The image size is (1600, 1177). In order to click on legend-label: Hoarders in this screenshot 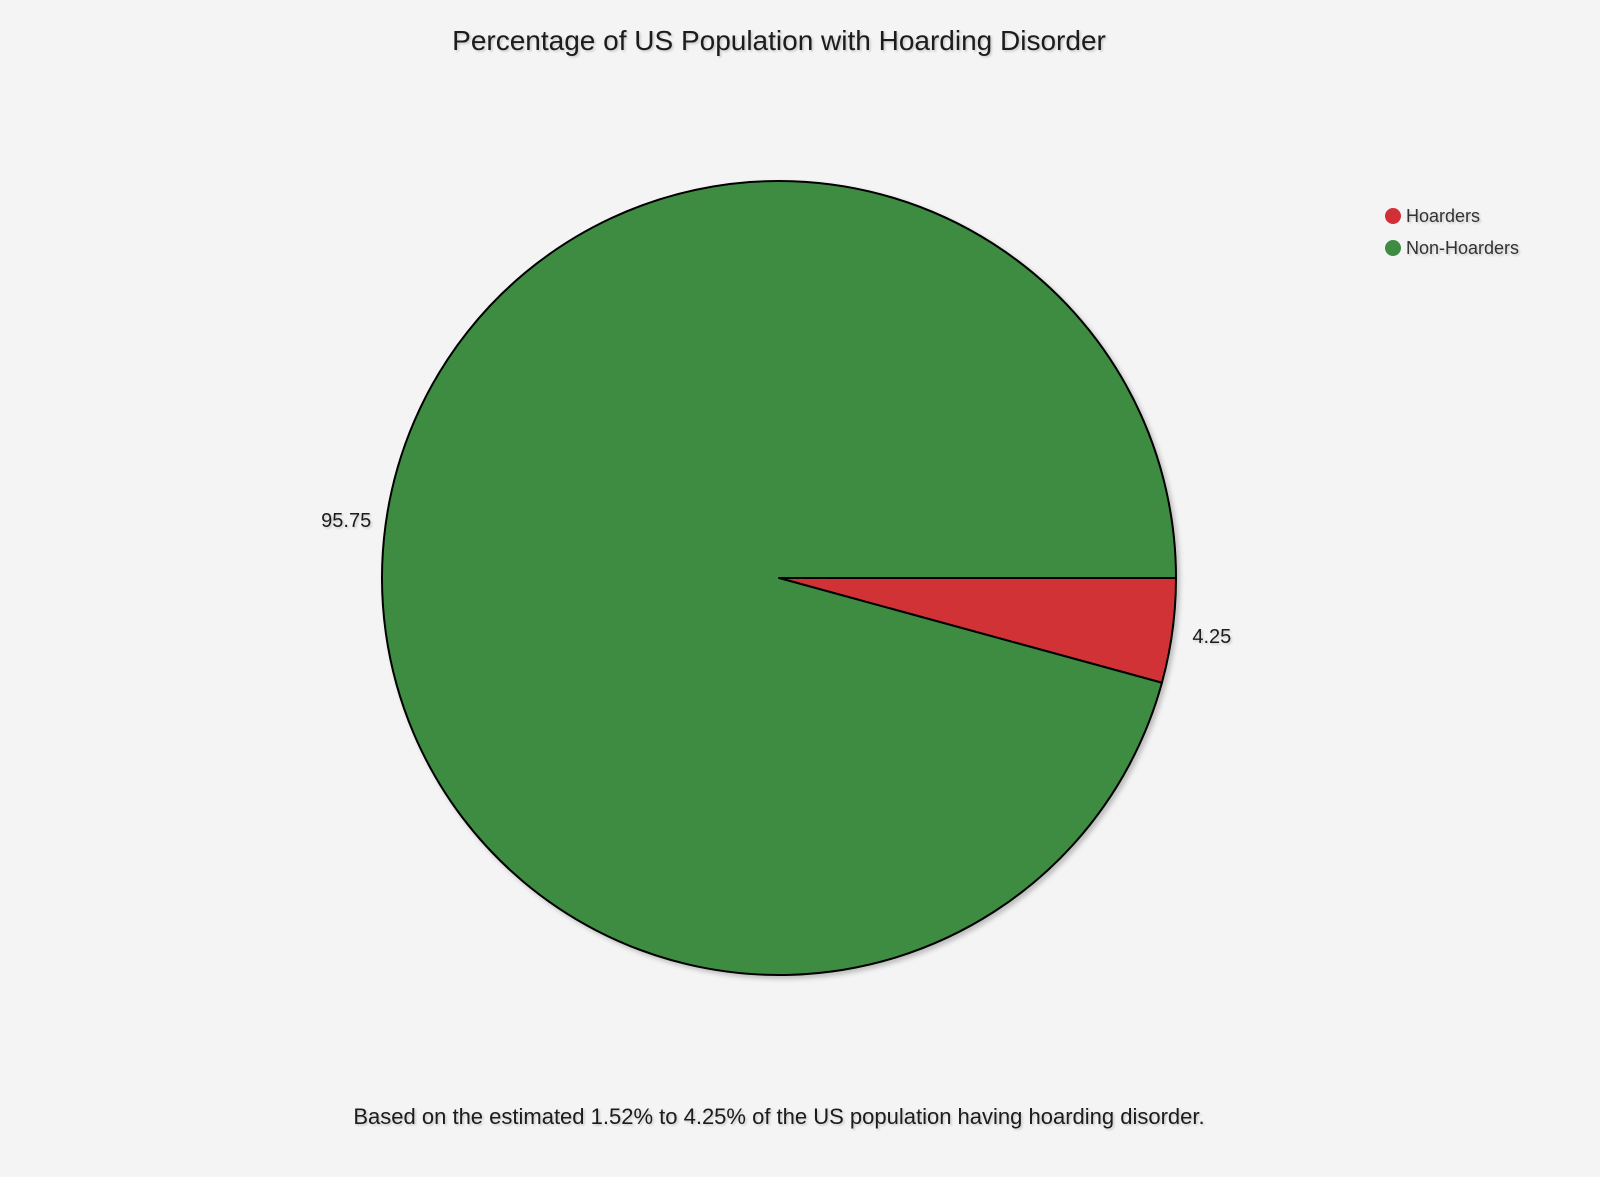, I will do `click(1443, 216)`.